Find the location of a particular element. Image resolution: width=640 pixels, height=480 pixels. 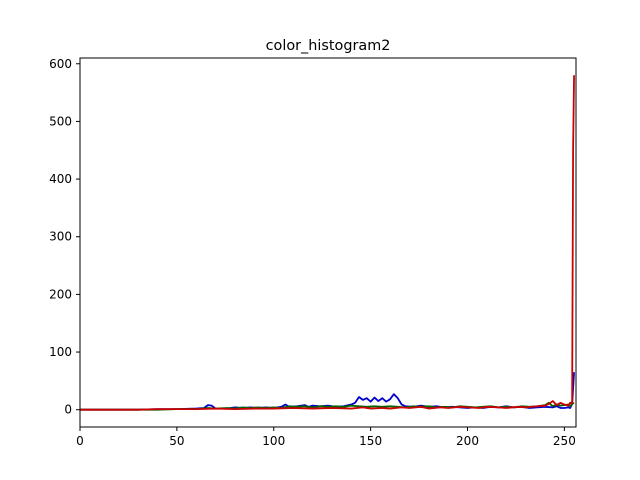

y-tick-label: 200 is located at coordinates (60, 294).